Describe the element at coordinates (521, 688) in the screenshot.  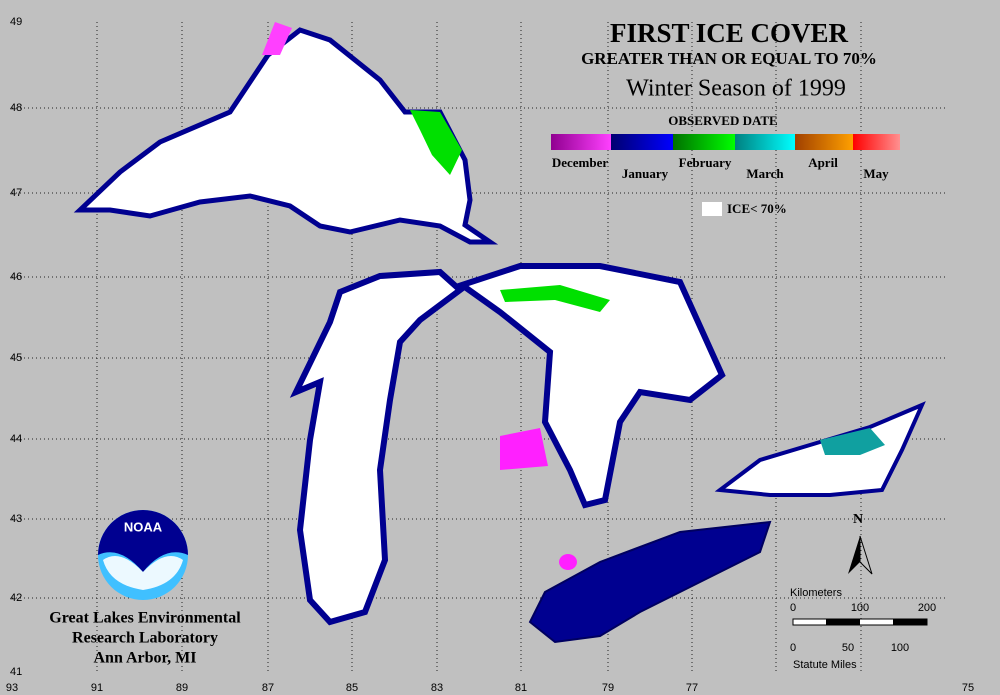
I see `lon-label: 81` at that location.